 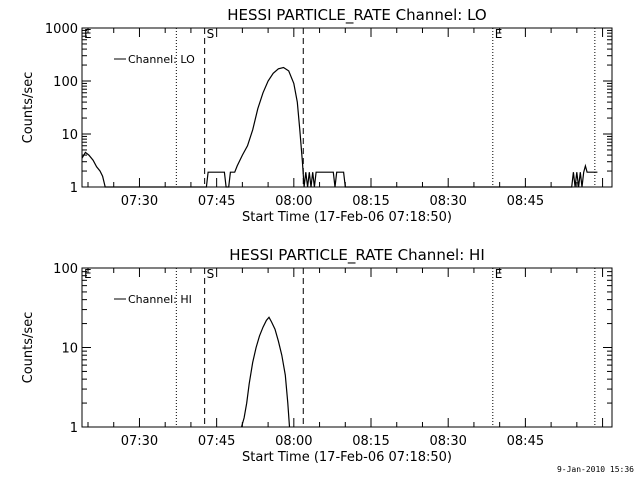 What do you see at coordinates (356, 15) in the screenshot?
I see `chart-title: HESSI PARTICLE_RATE Channel: LO` at bounding box center [356, 15].